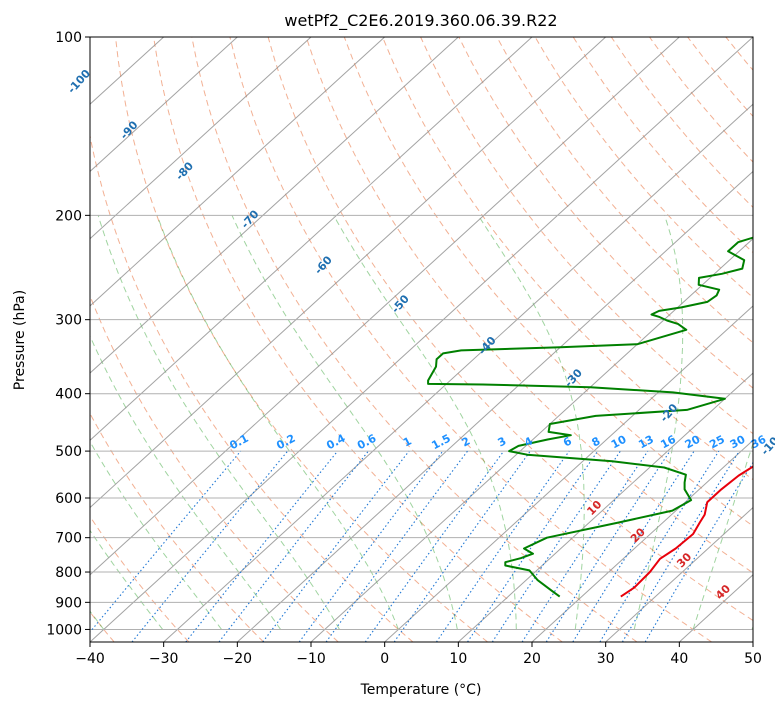  What do you see at coordinates (311, 659) in the screenshot?
I see `x-tick-label: −10` at bounding box center [311, 659].